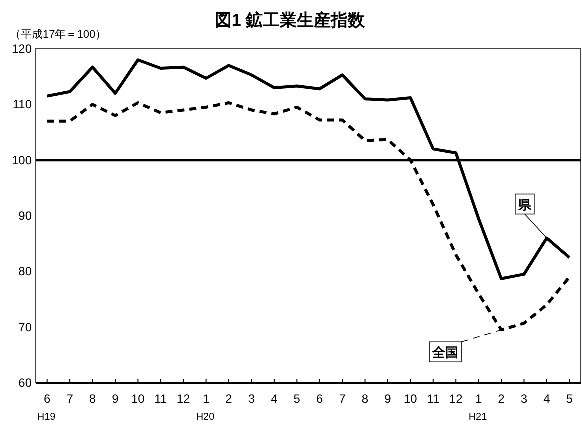  I want to click on x-tick-label: 6 H19, so click(46, 407).